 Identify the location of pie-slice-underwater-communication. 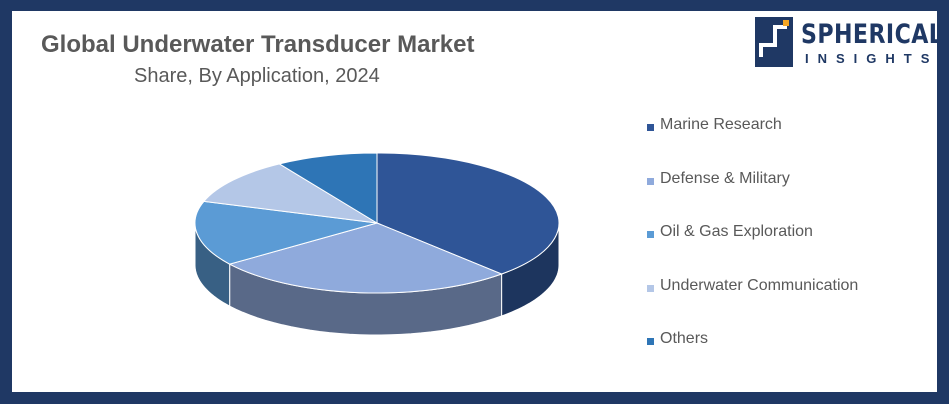
(290, 193).